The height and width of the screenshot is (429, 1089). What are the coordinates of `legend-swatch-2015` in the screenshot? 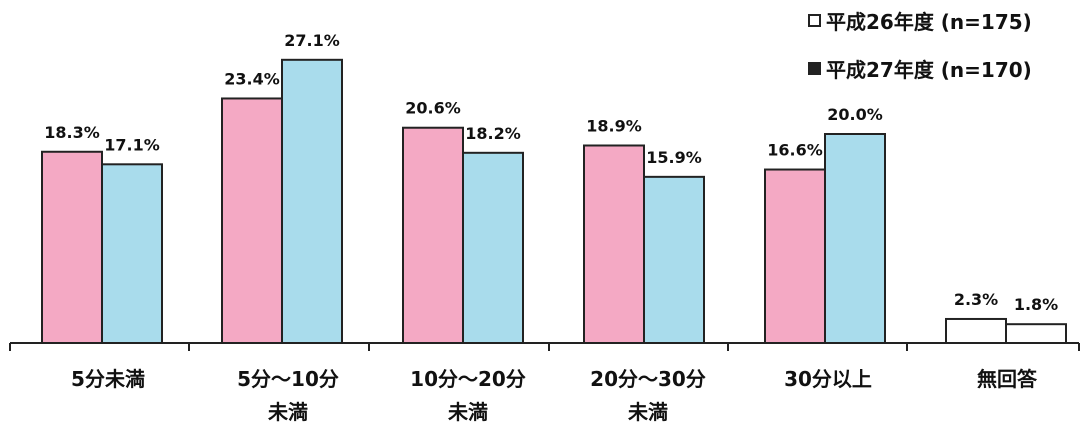 It's located at (814, 68).